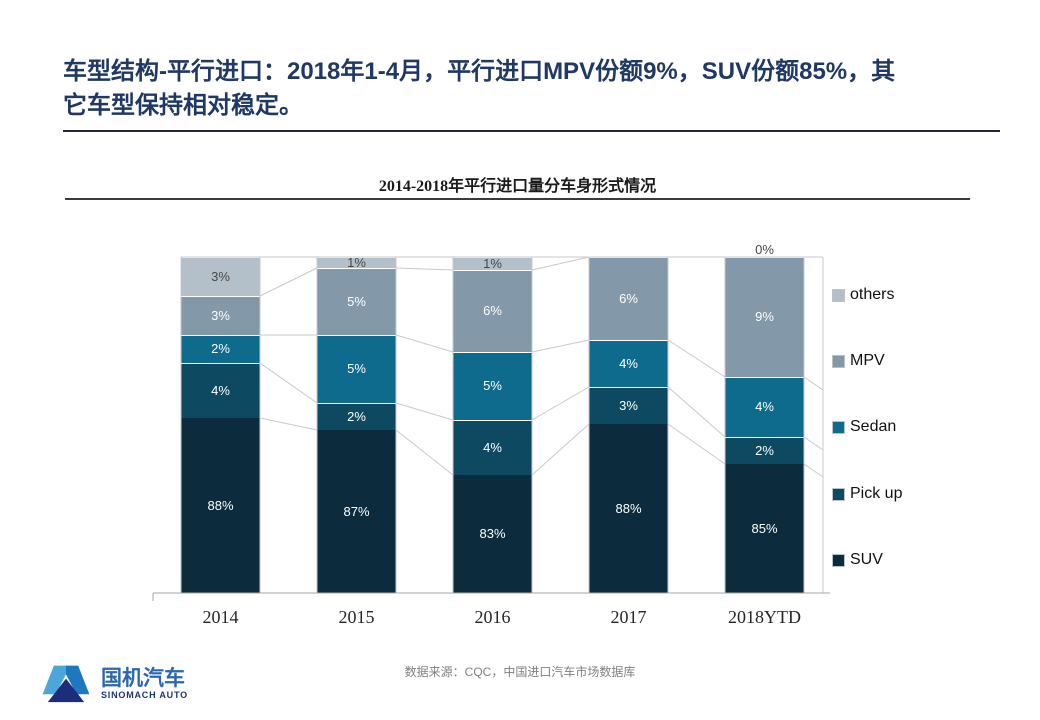 The image size is (1040, 720). Describe the element at coordinates (867, 360) in the screenshot. I see `legend-label: MPV` at that location.